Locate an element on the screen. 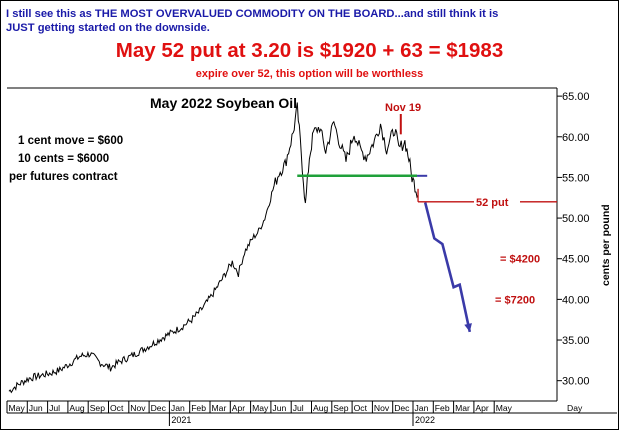 The width and height of the screenshot is (619, 430). y-tick-label: 45.00 is located at coordinates (576, 260).